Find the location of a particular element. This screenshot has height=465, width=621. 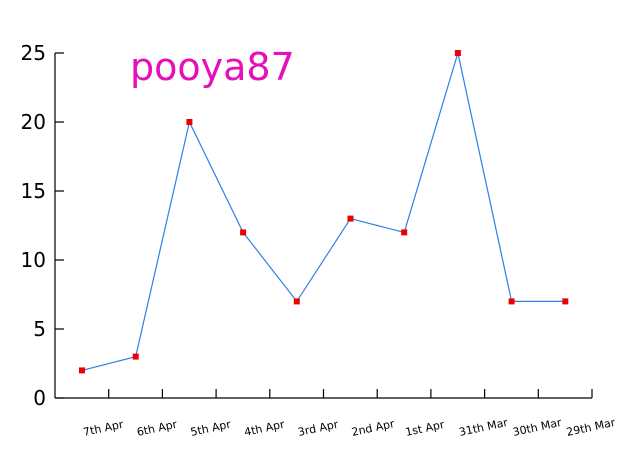

x-tick-label: 3rd Apr is located at coordinates (318, 428).